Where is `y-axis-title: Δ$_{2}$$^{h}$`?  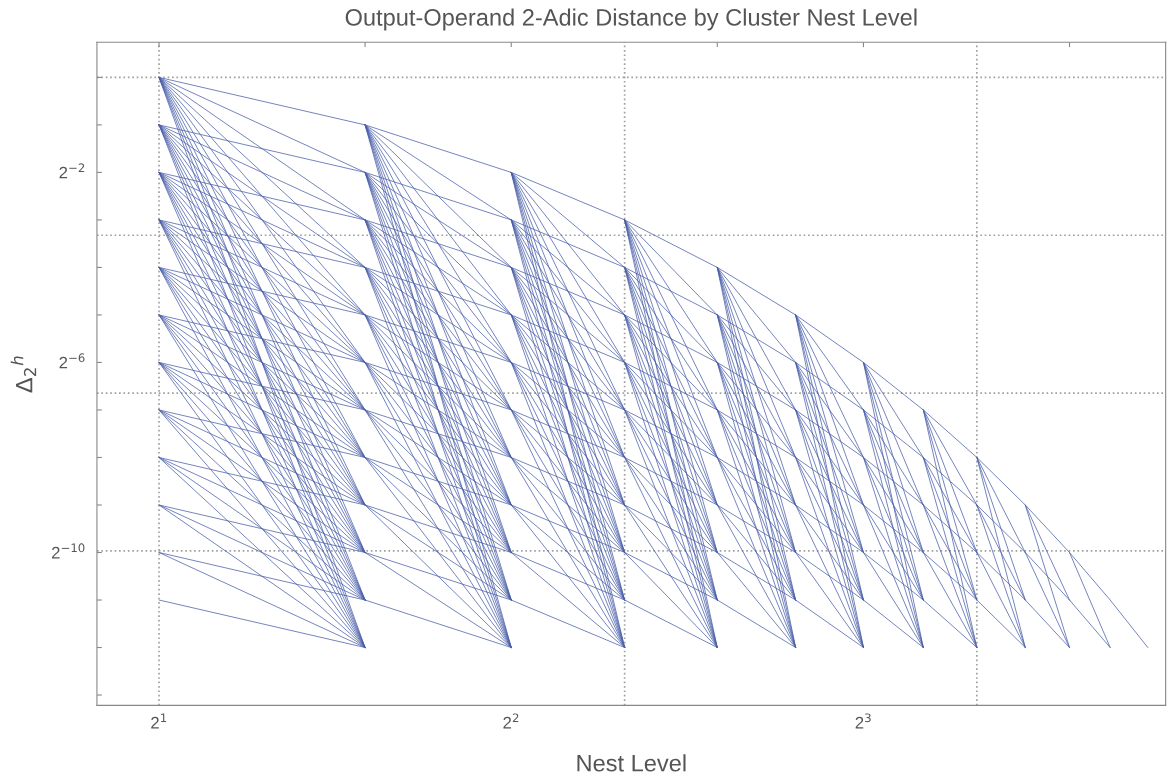 y-axis-title: Δ$_{2}$$^{h}$ is located at coordinates (23, 374).